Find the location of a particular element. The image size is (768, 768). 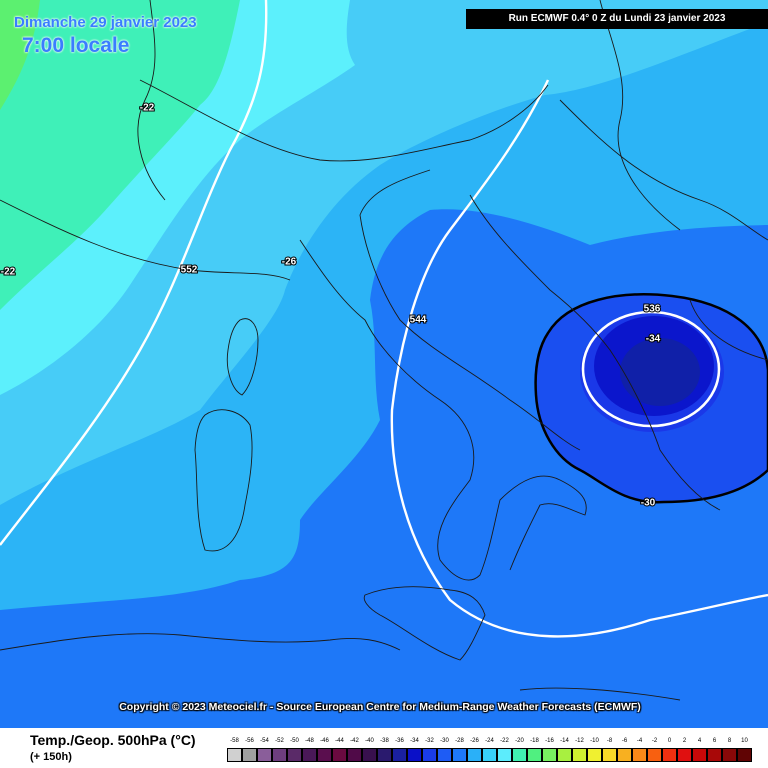

scale-step-label: 4 is located at coordinates (699, 741).